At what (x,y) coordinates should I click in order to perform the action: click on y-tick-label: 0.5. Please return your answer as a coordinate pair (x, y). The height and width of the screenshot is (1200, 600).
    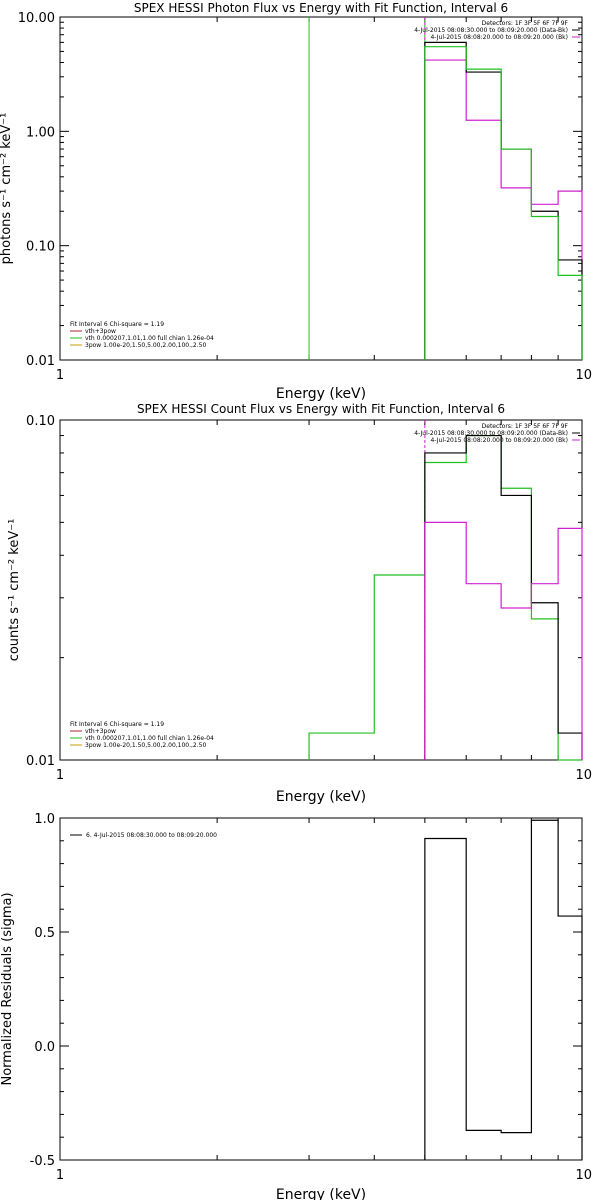
    Looking at the image, I should click on (44, 933).